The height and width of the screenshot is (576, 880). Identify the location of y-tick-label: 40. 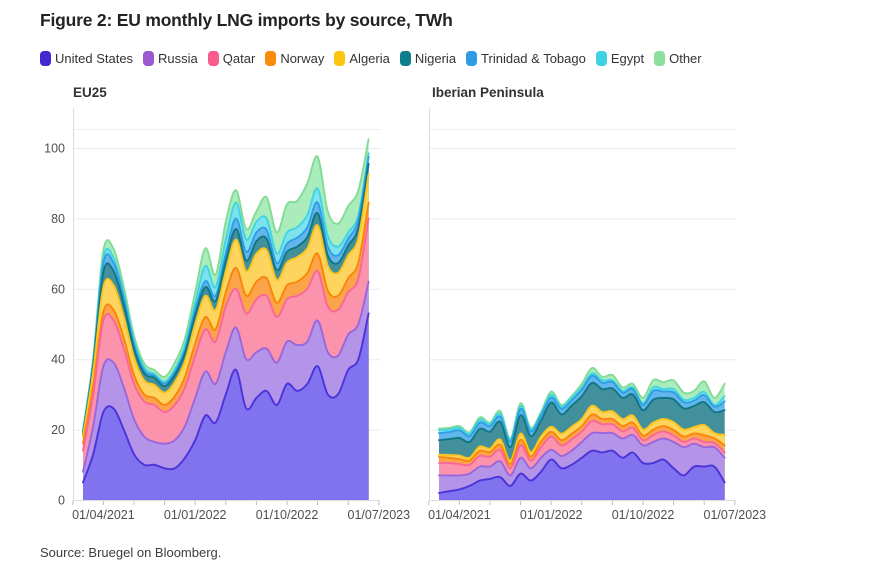
(58, 360).